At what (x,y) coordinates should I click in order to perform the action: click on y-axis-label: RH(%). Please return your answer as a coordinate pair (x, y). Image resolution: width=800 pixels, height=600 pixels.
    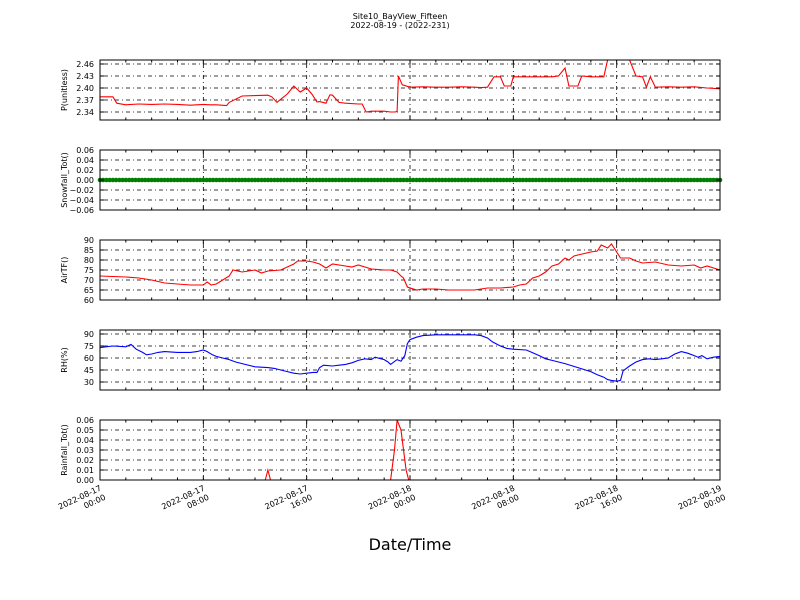
    Looking at the image, I should click on (64, 359).